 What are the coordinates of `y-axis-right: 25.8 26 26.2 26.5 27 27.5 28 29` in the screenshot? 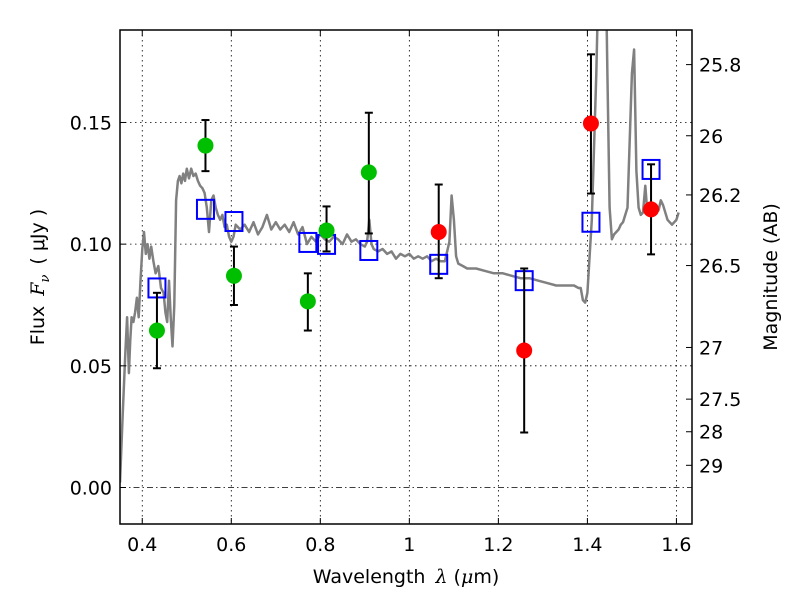 It's located at (713, 266).